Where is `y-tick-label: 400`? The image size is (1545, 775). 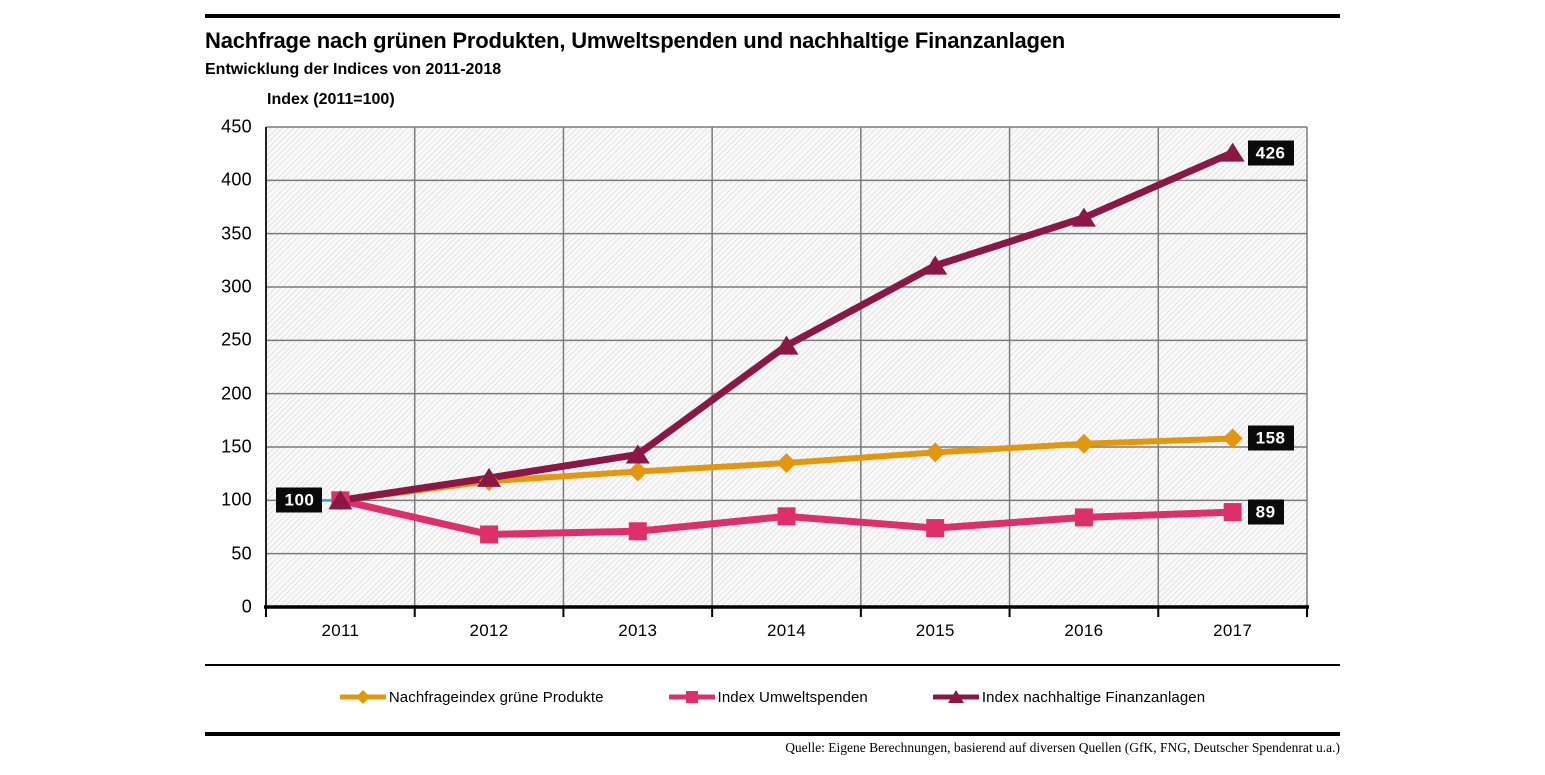
y-tick-label: 400 is located at coordinates (236, 179).